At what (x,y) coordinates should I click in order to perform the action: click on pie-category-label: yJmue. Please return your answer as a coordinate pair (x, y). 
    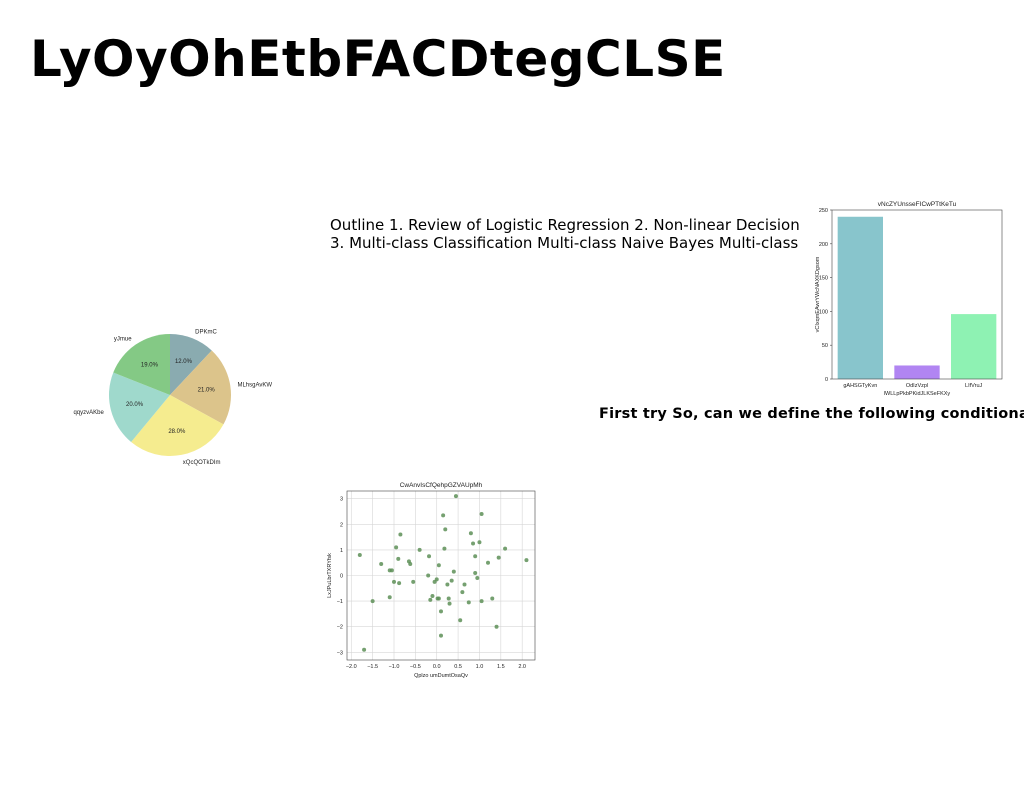
    Looking at the image, I should click on (123, 339).